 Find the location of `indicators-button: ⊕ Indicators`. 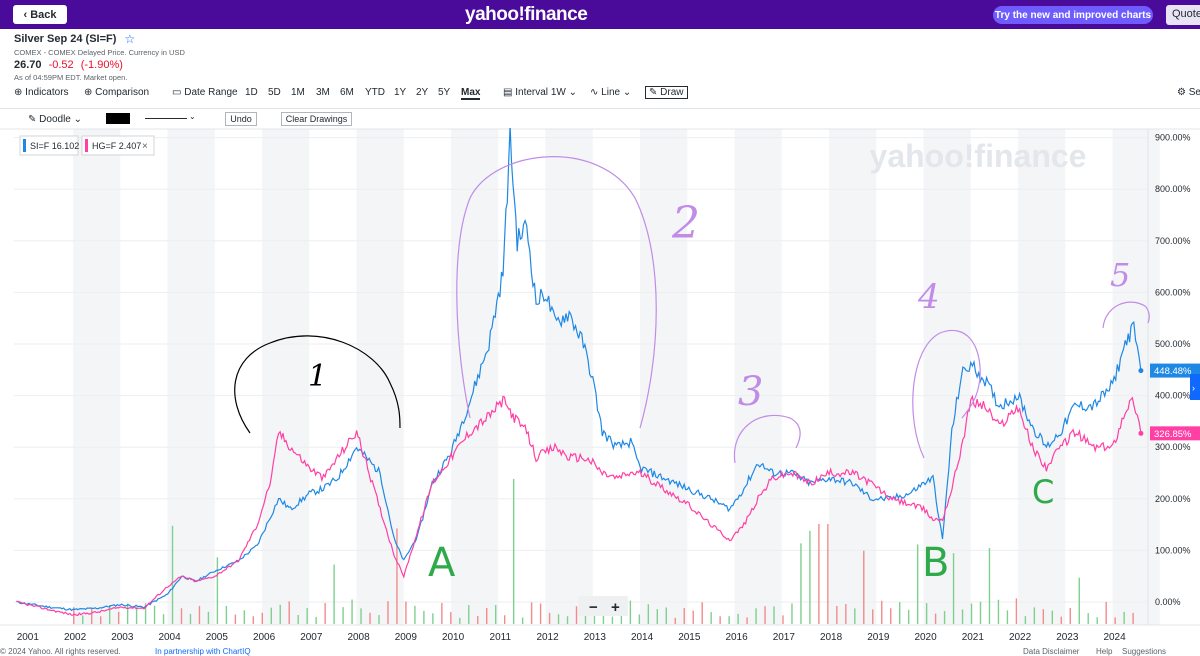

indicators-button: ⊕ Indicators is located at coordinates (41, 92).